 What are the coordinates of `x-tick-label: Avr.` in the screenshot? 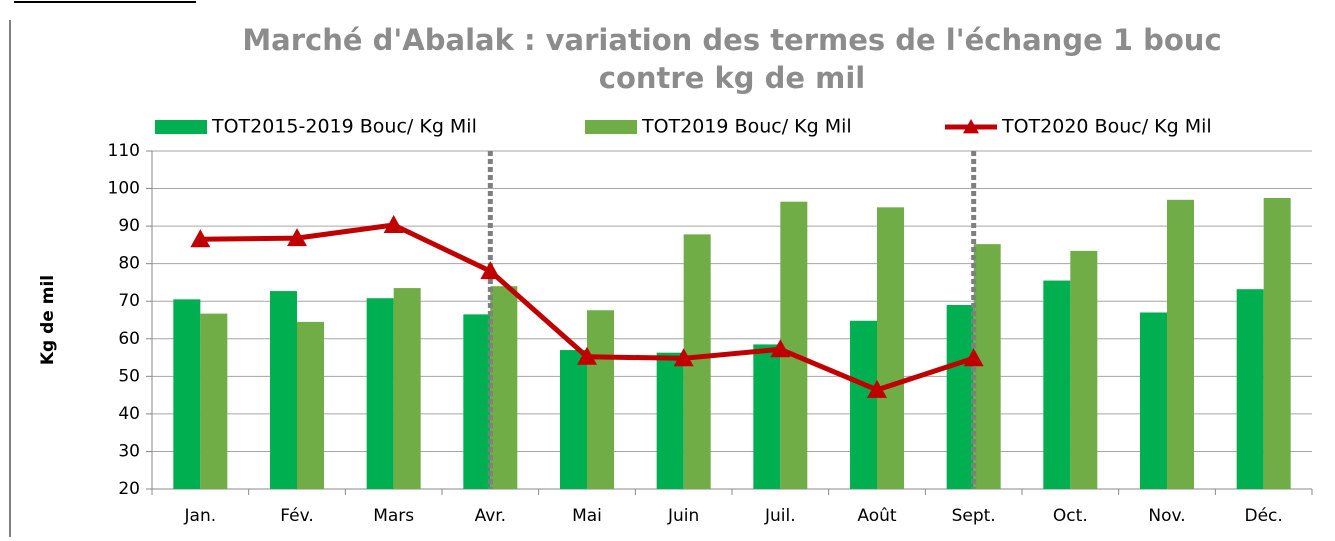 It's located at (491, 516).